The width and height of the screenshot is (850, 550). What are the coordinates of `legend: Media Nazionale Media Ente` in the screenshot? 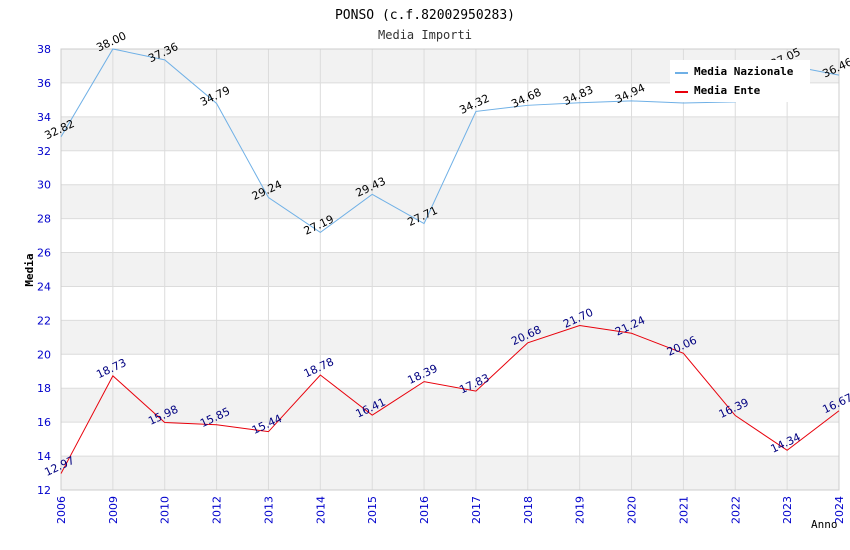 It's located at (740, 81).